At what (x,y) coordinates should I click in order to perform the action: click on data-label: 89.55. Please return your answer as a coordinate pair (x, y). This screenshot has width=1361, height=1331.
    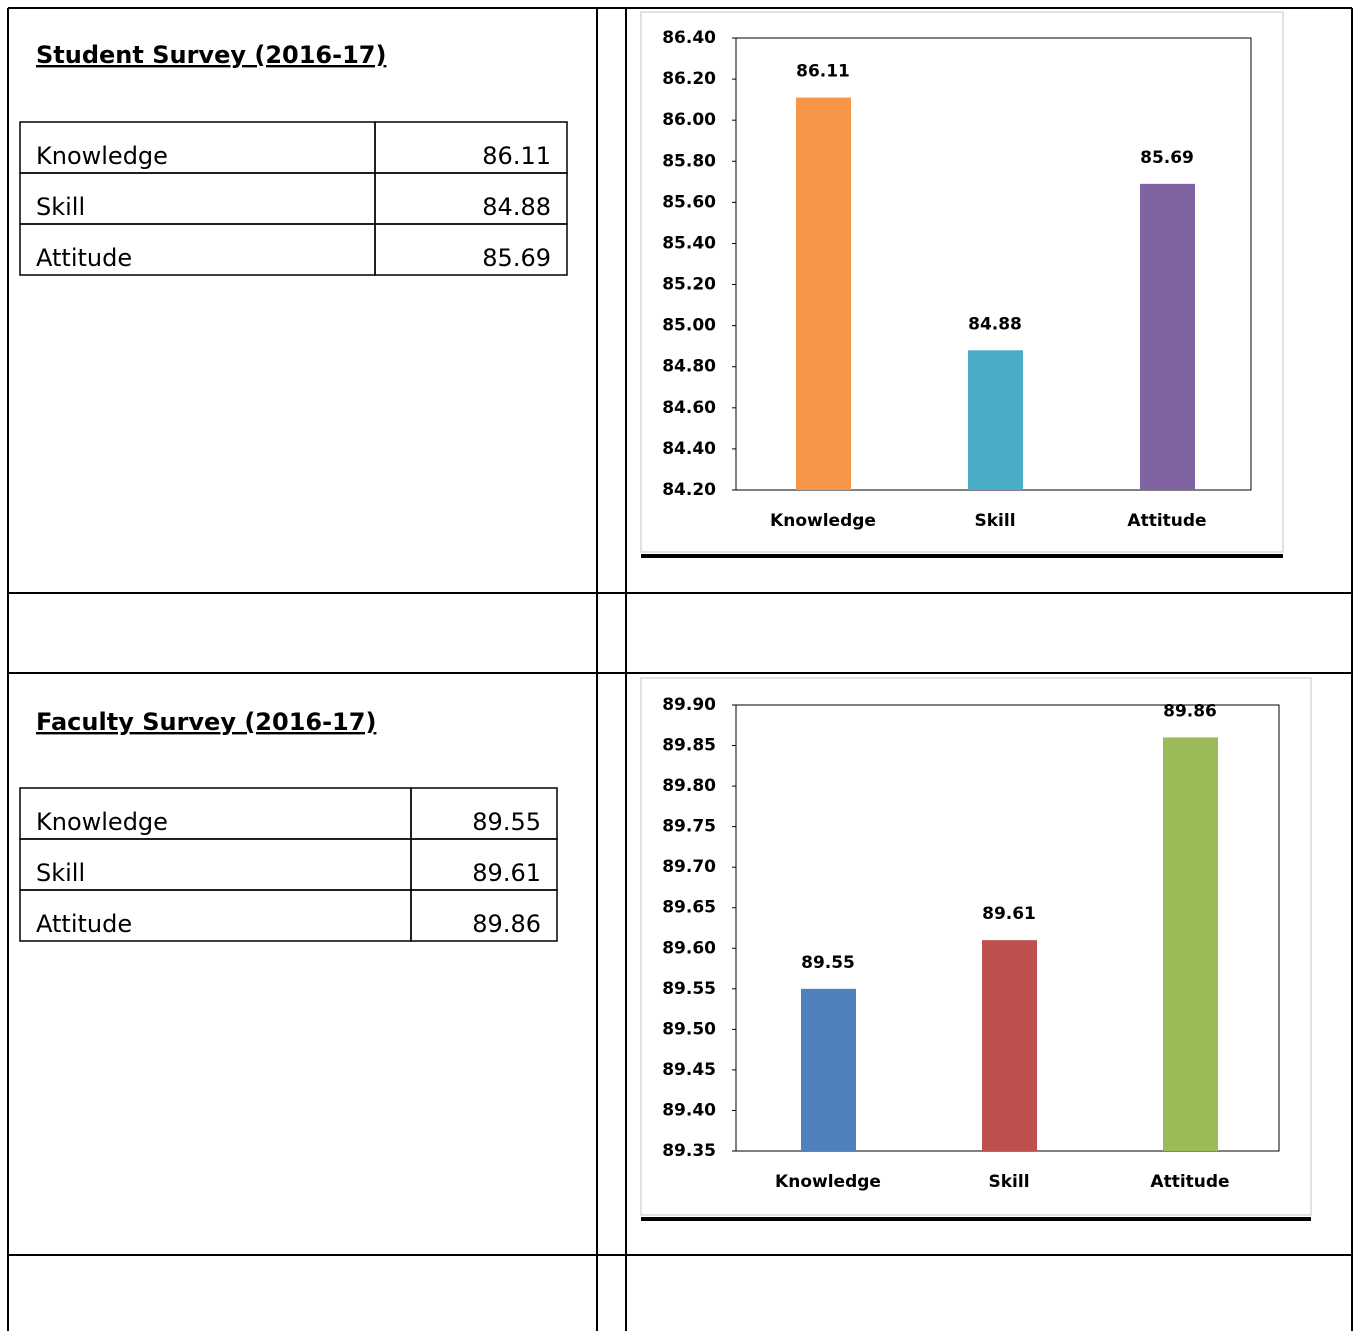
    Looking at the image, I should click on (828, 963).